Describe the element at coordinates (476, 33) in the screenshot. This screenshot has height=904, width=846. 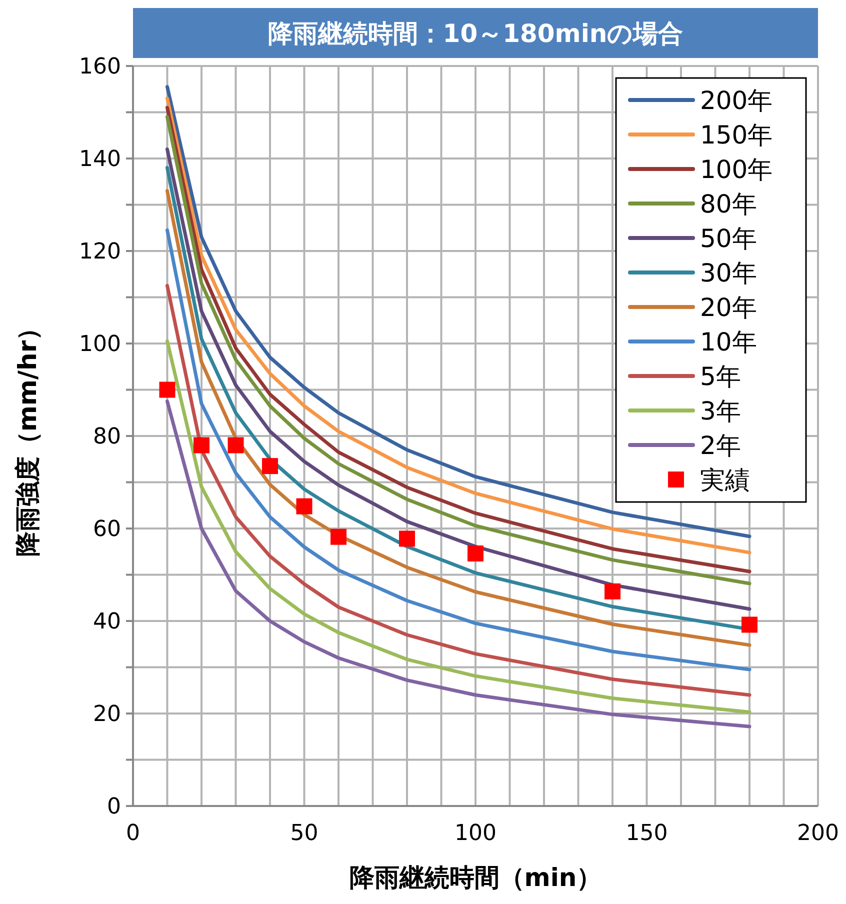
I see `chart-title: 降雨継続時間：10～180minの場合` at that location.